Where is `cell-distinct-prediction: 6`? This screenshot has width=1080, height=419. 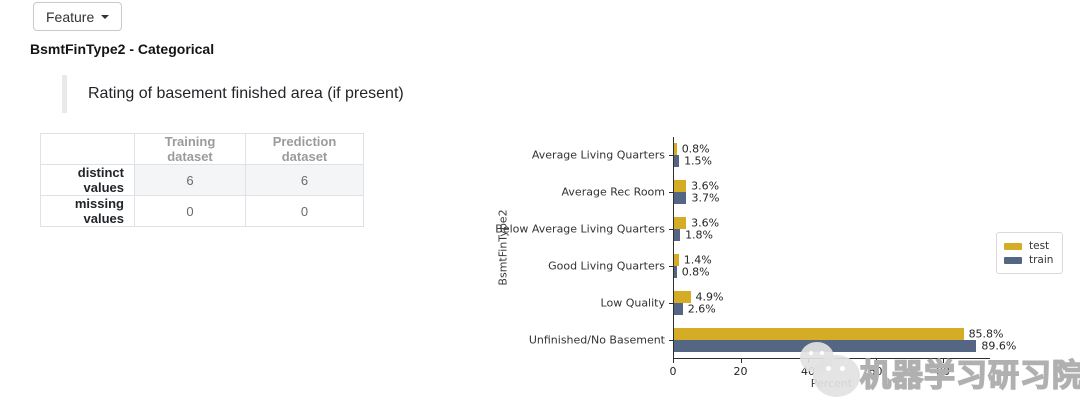 cell-distinct-prediction: 6 is located at coordinates (304, 180).